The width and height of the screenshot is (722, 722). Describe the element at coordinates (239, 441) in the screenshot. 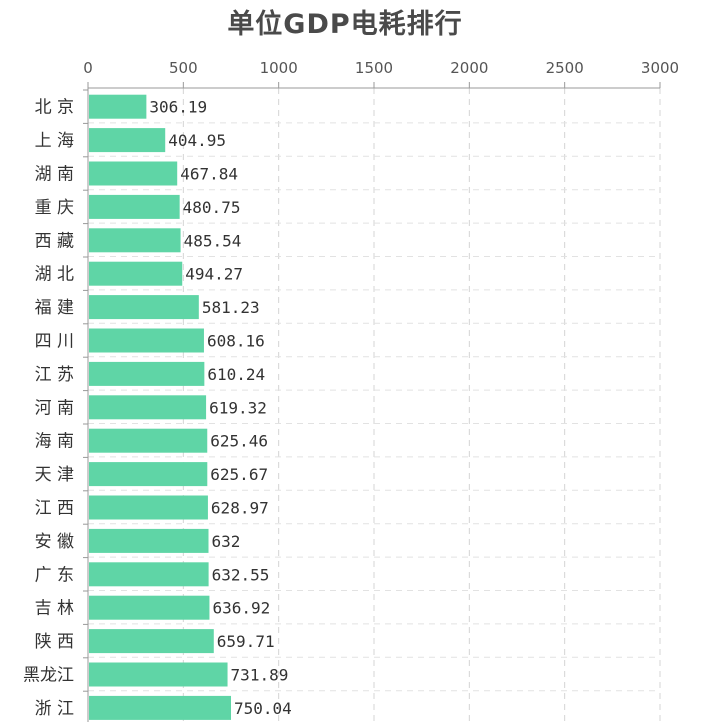

I see `data-label: 625.46` at that location.